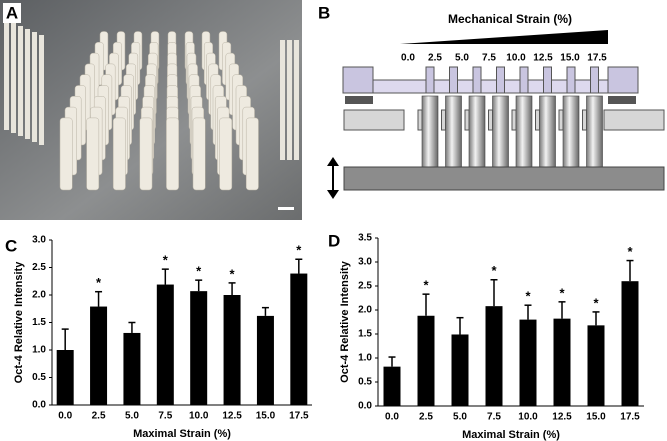 This screenshot has height=441, width=667. Describe the element at coordinates (324, 12) in the screenshot. I see `panel-label: B` at that location.